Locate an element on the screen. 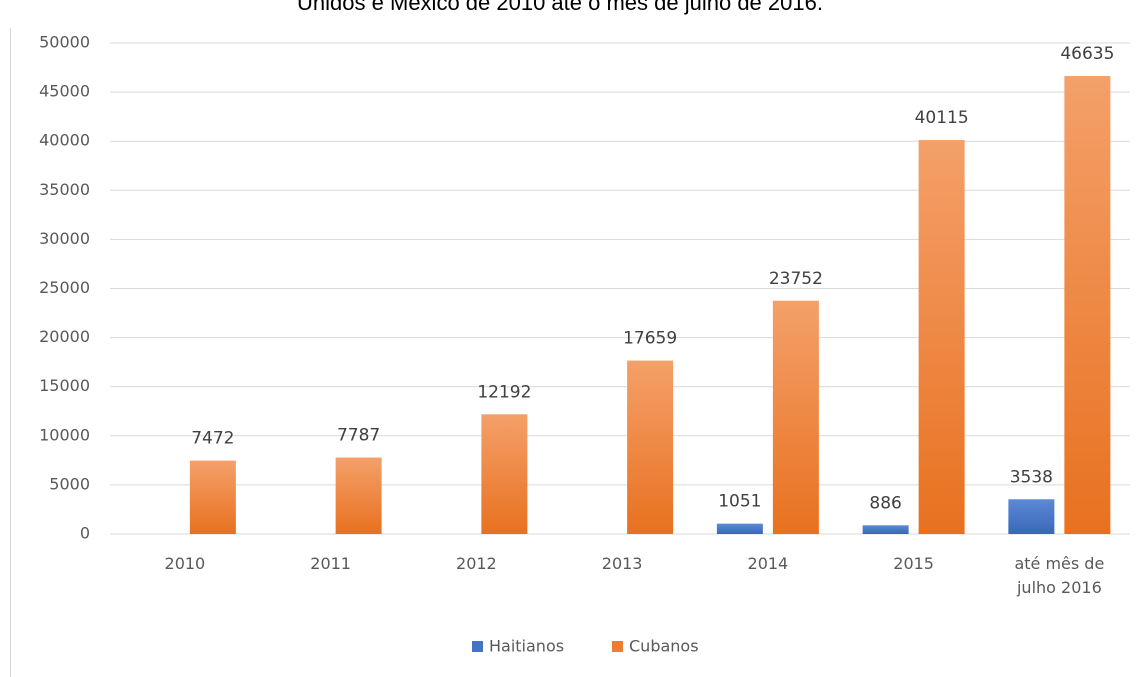  data-label: 886 is located at coordinates (885, 503).